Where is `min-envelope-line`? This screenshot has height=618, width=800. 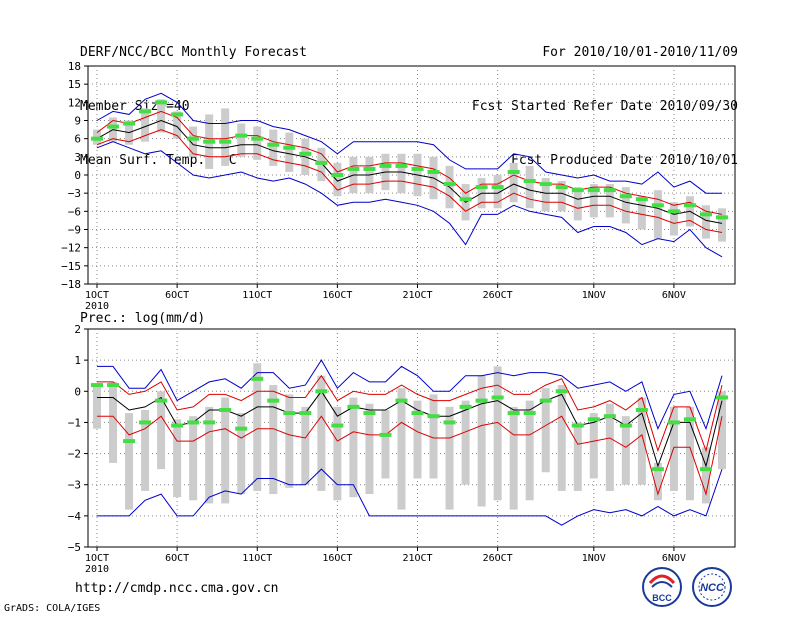 min-envelope-line is located at coordinates (409, 199).